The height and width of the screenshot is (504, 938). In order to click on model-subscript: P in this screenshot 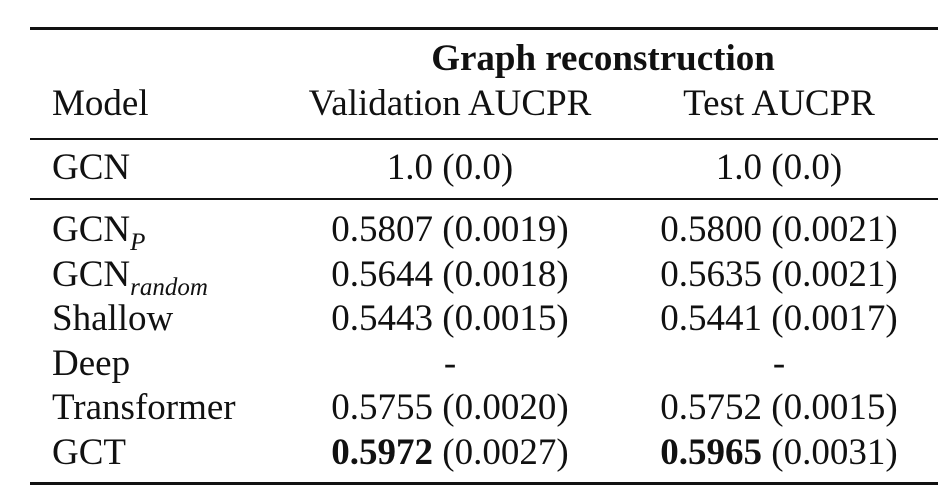, I will do `click(138, 242)`.